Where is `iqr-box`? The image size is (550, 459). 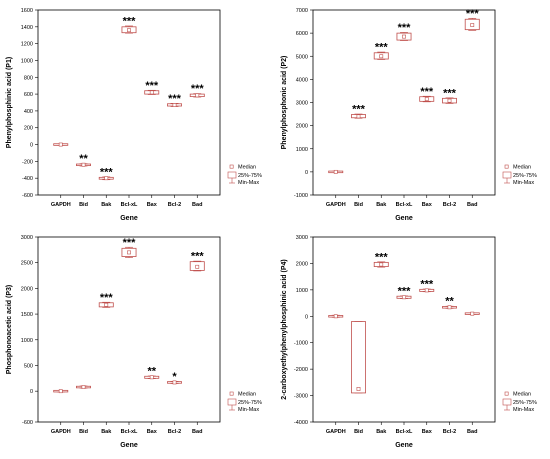 iqr-box is located at coordinates (358, 357).